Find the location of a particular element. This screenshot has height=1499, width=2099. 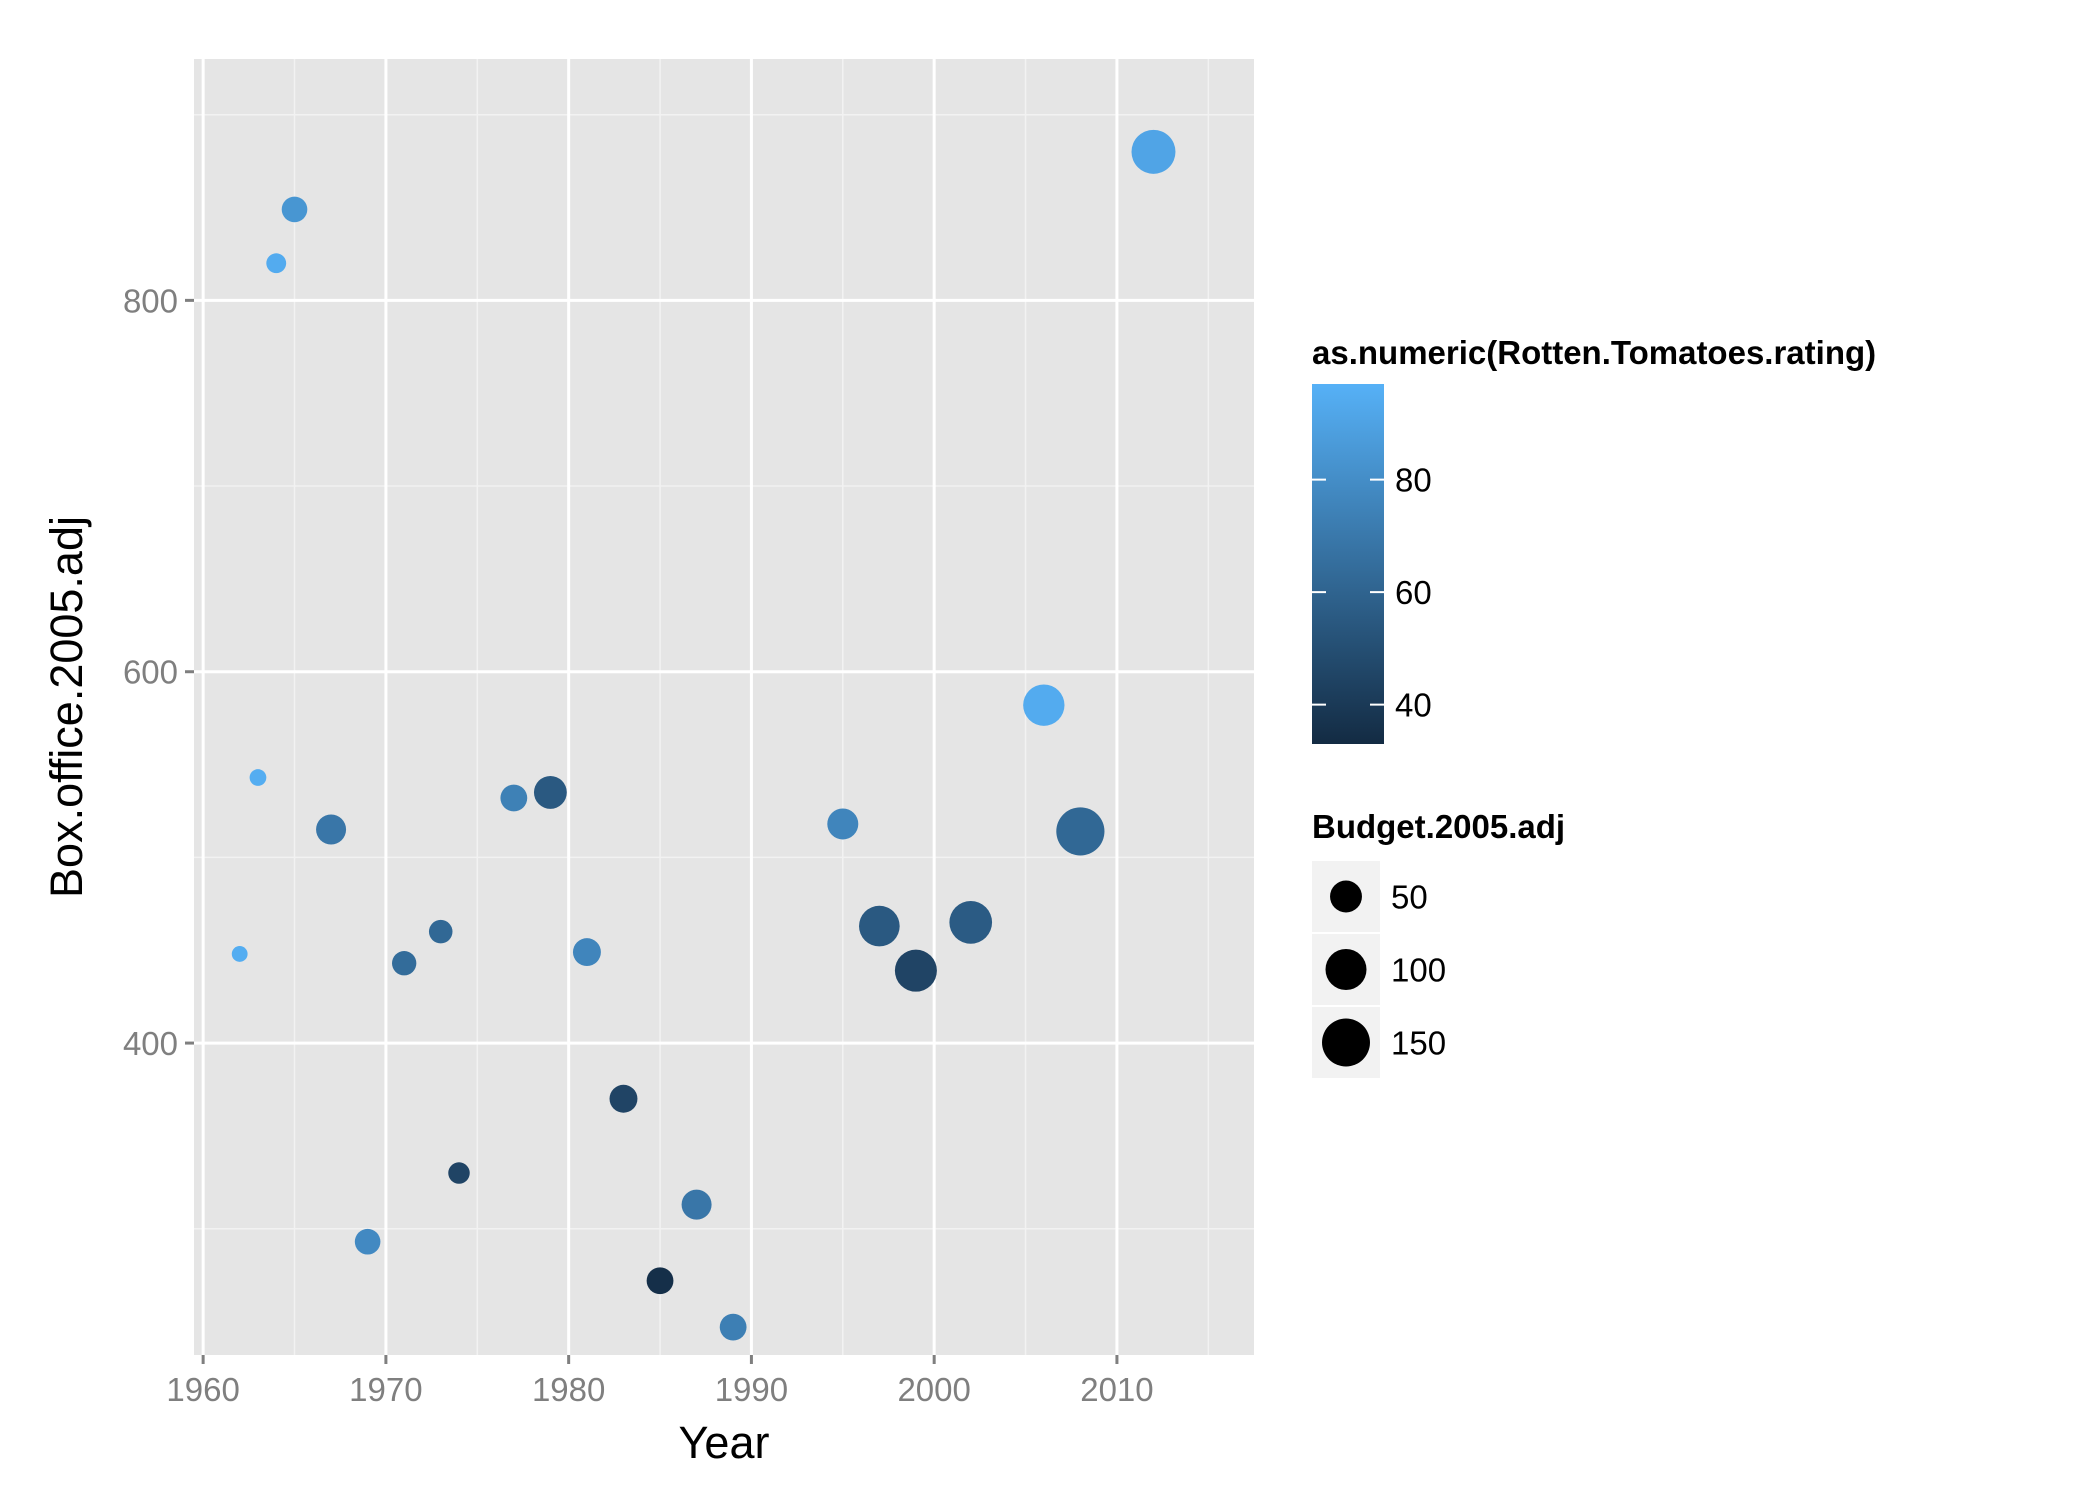

color-legend-label: 40 is located at coordinates (1413, 705).